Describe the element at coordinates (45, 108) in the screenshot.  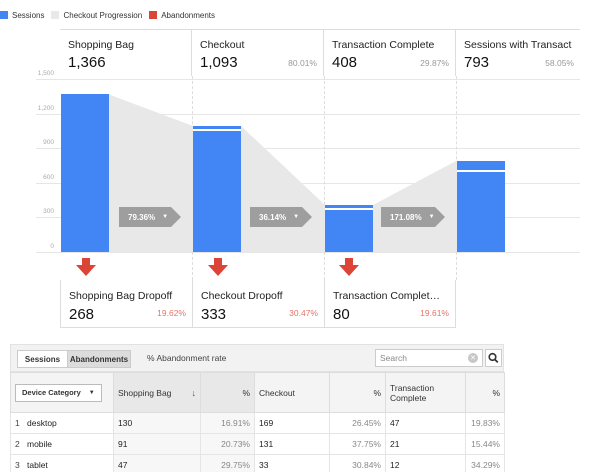
I see `y-tick-label: 1,200` at that location.